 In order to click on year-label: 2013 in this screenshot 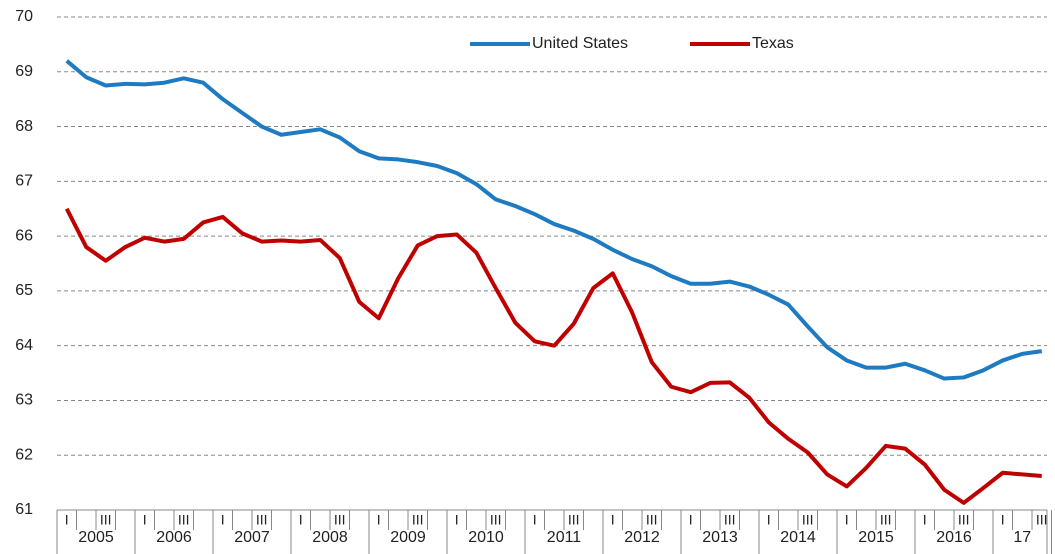, I will do `click(720, 537)`.